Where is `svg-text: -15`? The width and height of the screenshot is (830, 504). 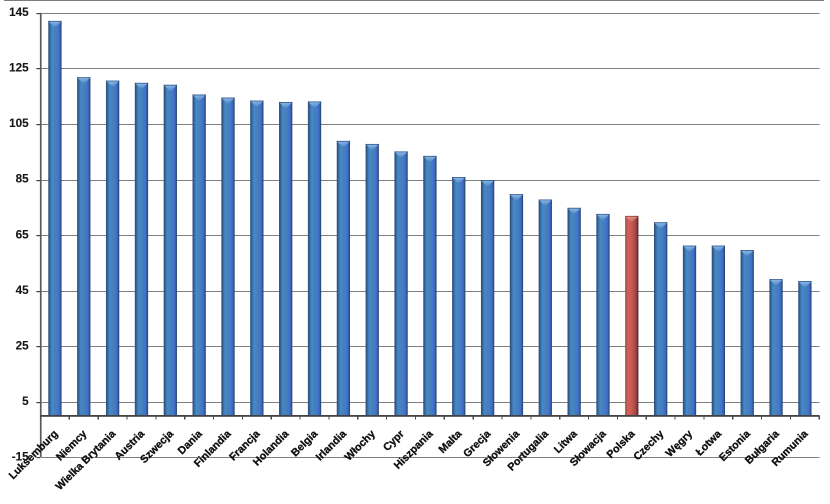 svg-text: -15 is located at coordinates (20, 456).